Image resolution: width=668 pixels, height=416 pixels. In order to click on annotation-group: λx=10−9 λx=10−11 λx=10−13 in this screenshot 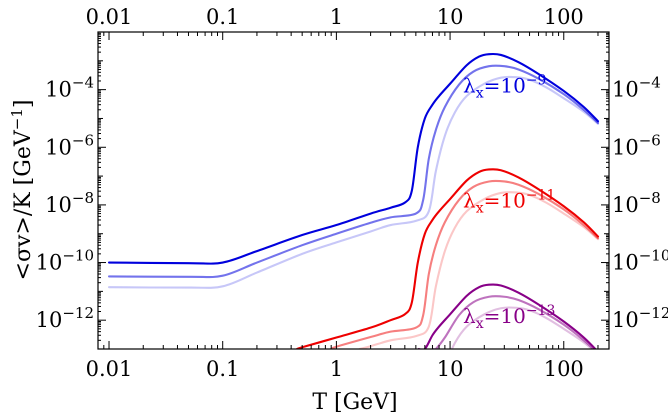, I will do `click(509, 202)`.